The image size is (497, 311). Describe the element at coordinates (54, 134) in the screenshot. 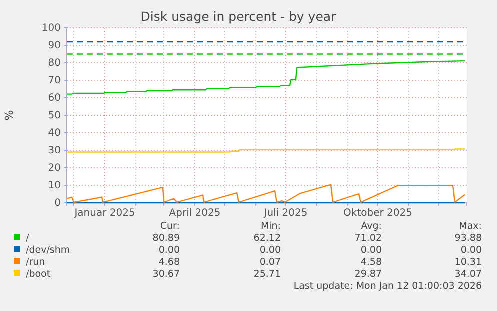

I see `y-tick-label: 40` at that location.